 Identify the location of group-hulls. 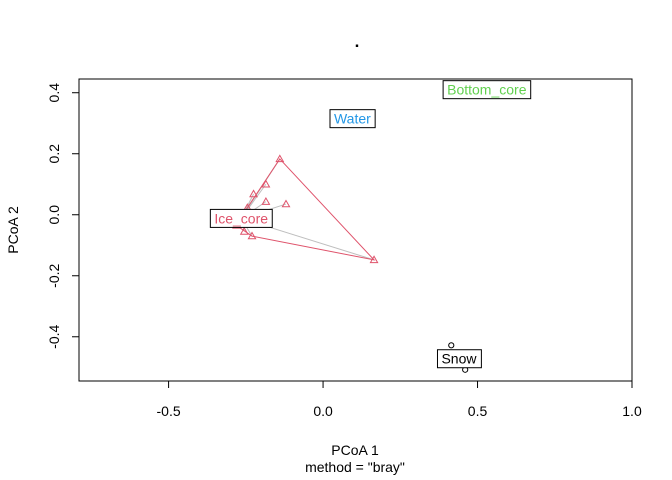
(305, 209).